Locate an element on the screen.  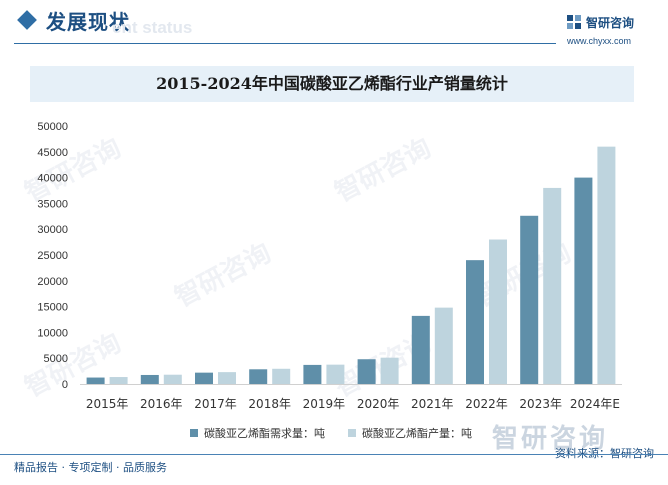
source-note: 资料来源：智研咨询 is located at coordinates (604, 453).